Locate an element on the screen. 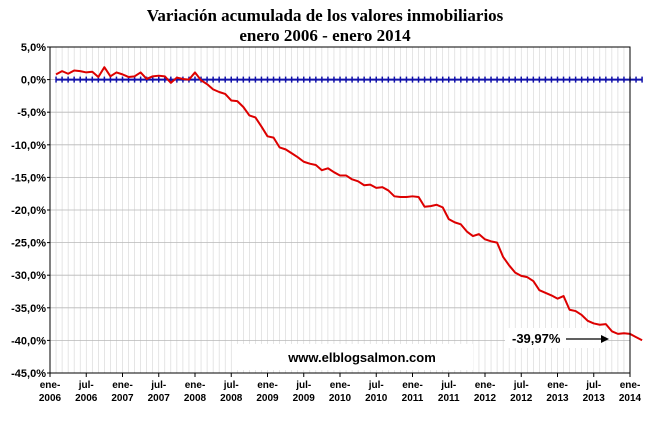 The height and width of the screenshot is (421, 650). chart-subtitle: enero 2006 - enero 2014 is located at coordinates (325, 35).